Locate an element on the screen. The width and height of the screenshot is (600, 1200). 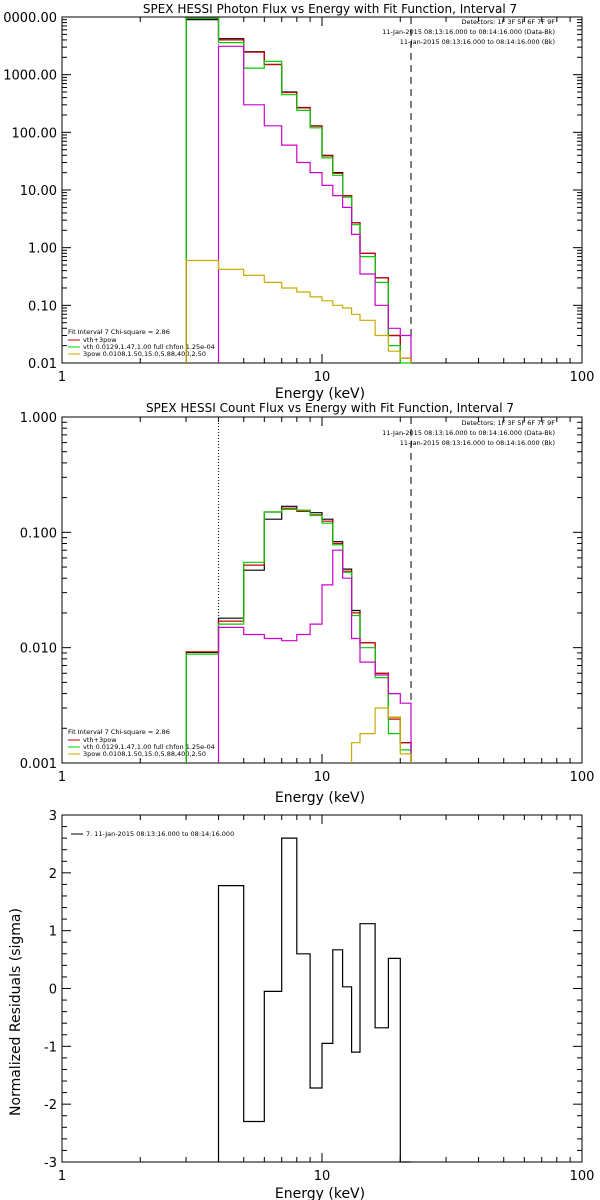
residuals-series-0-line is located at coordinates (314, 1000).